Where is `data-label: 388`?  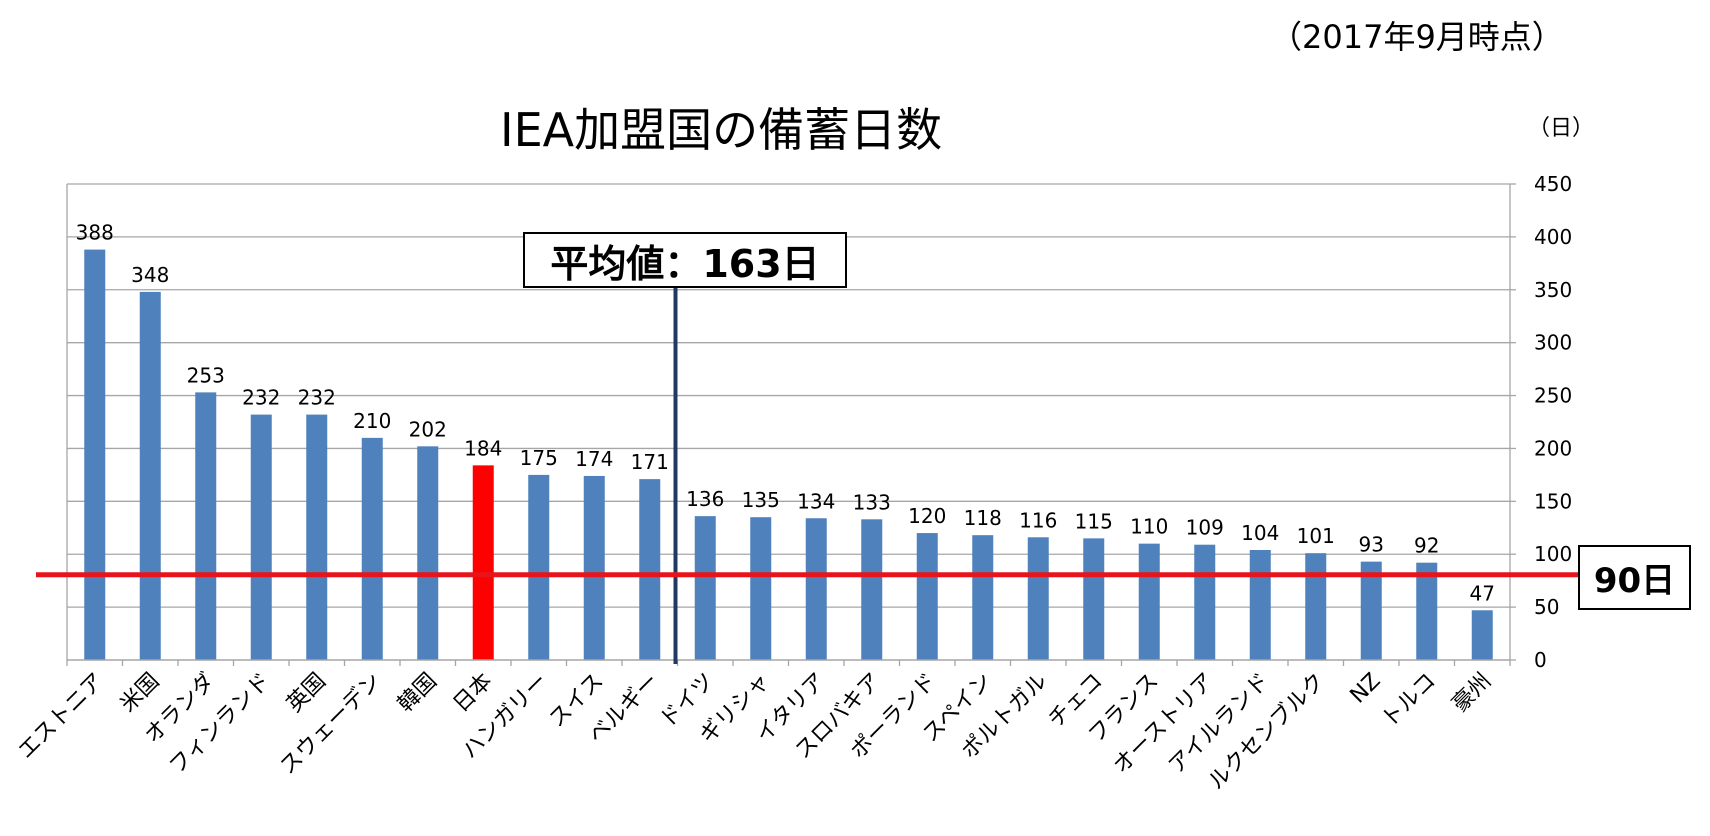
data-label: 388 is located at coordinates (95, 233).